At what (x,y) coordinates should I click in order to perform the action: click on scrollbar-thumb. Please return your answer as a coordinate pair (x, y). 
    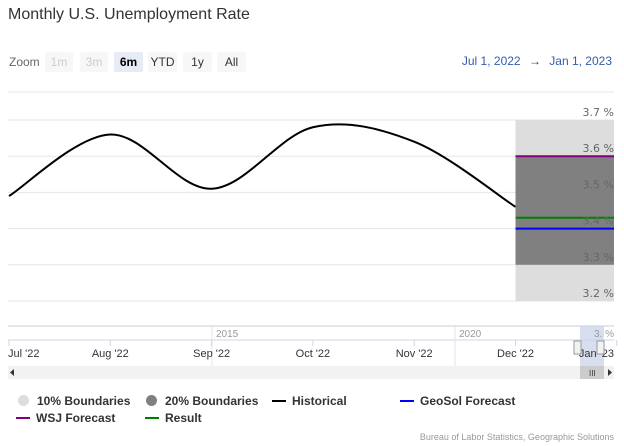
    Looking at the image, I should click on (592, 372).